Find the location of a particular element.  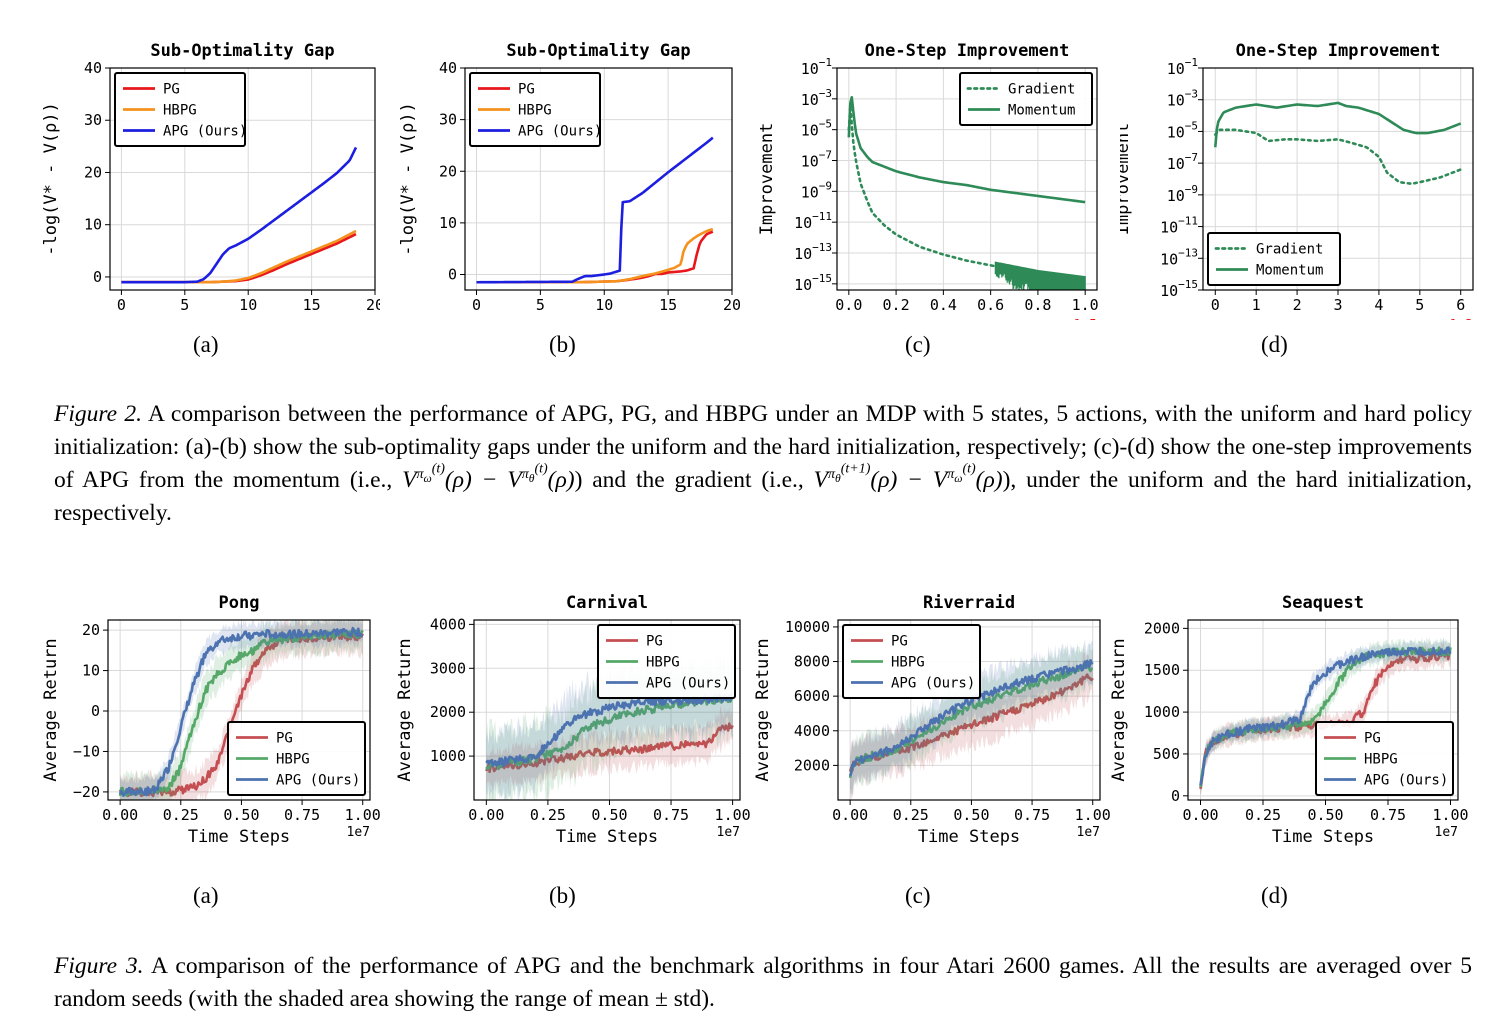

pg-series-band is located at coordinates (1325, 718).